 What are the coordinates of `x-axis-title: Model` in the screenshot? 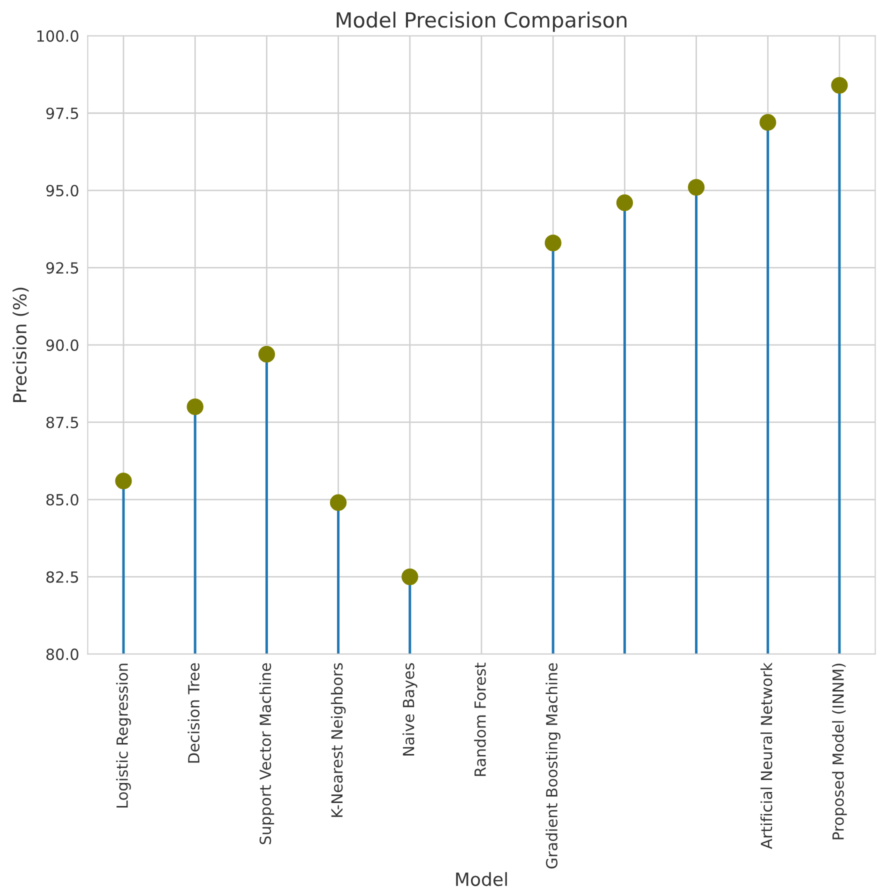 It's located at (481, 879).